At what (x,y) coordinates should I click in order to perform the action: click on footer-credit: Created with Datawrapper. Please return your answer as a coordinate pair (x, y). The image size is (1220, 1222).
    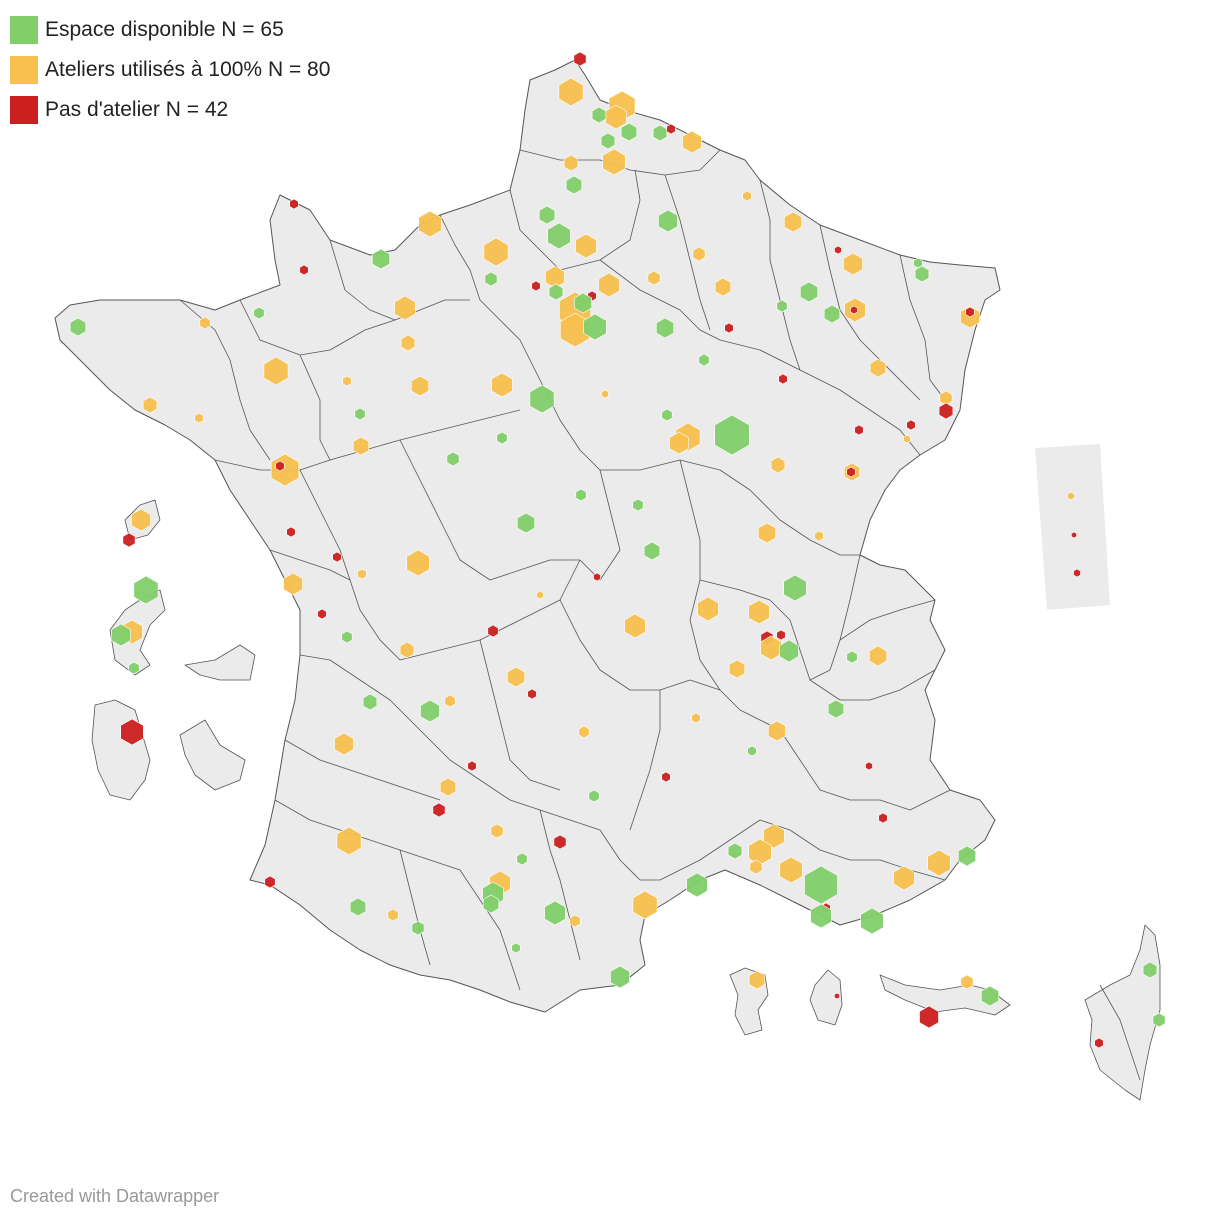
    Looking at the image, I should click on (115, 1196).